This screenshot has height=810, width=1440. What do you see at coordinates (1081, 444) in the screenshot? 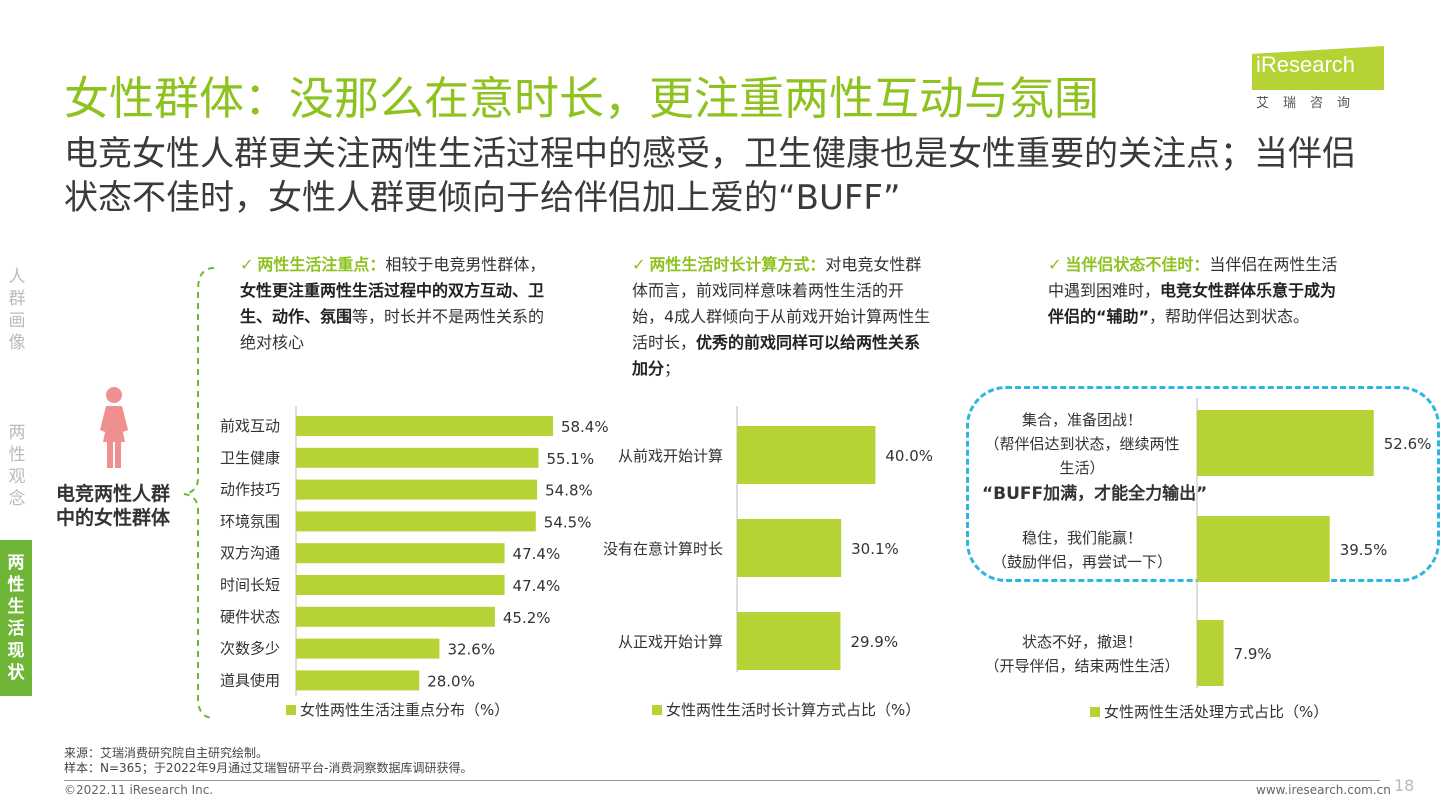
I see `category-label: （帮伴侣达到状态，继续两性` at bounding box center [1081, 444].